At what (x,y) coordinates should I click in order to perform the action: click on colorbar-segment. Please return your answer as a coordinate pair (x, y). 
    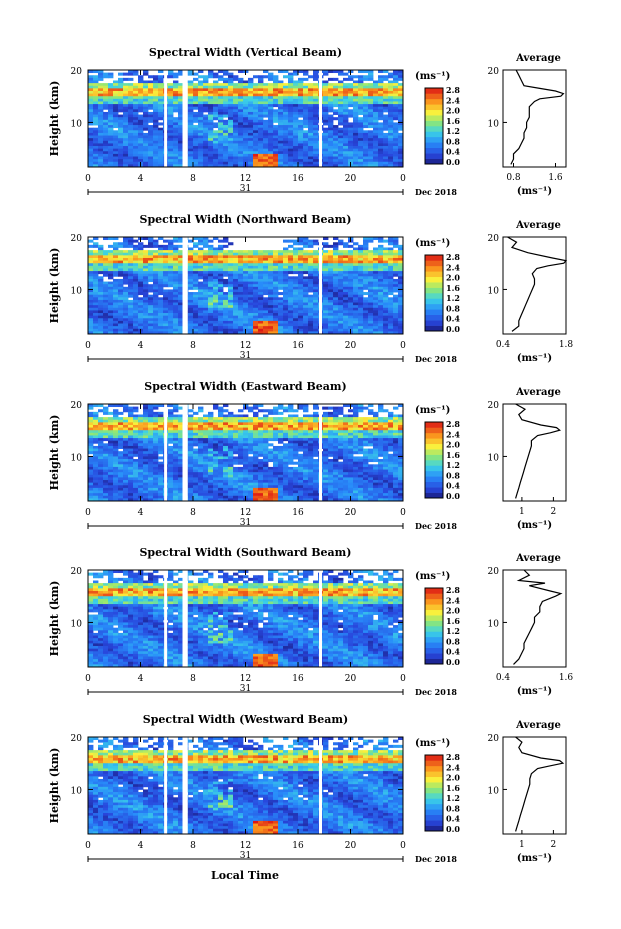
    Looking at the image, I should click on (434, 118).